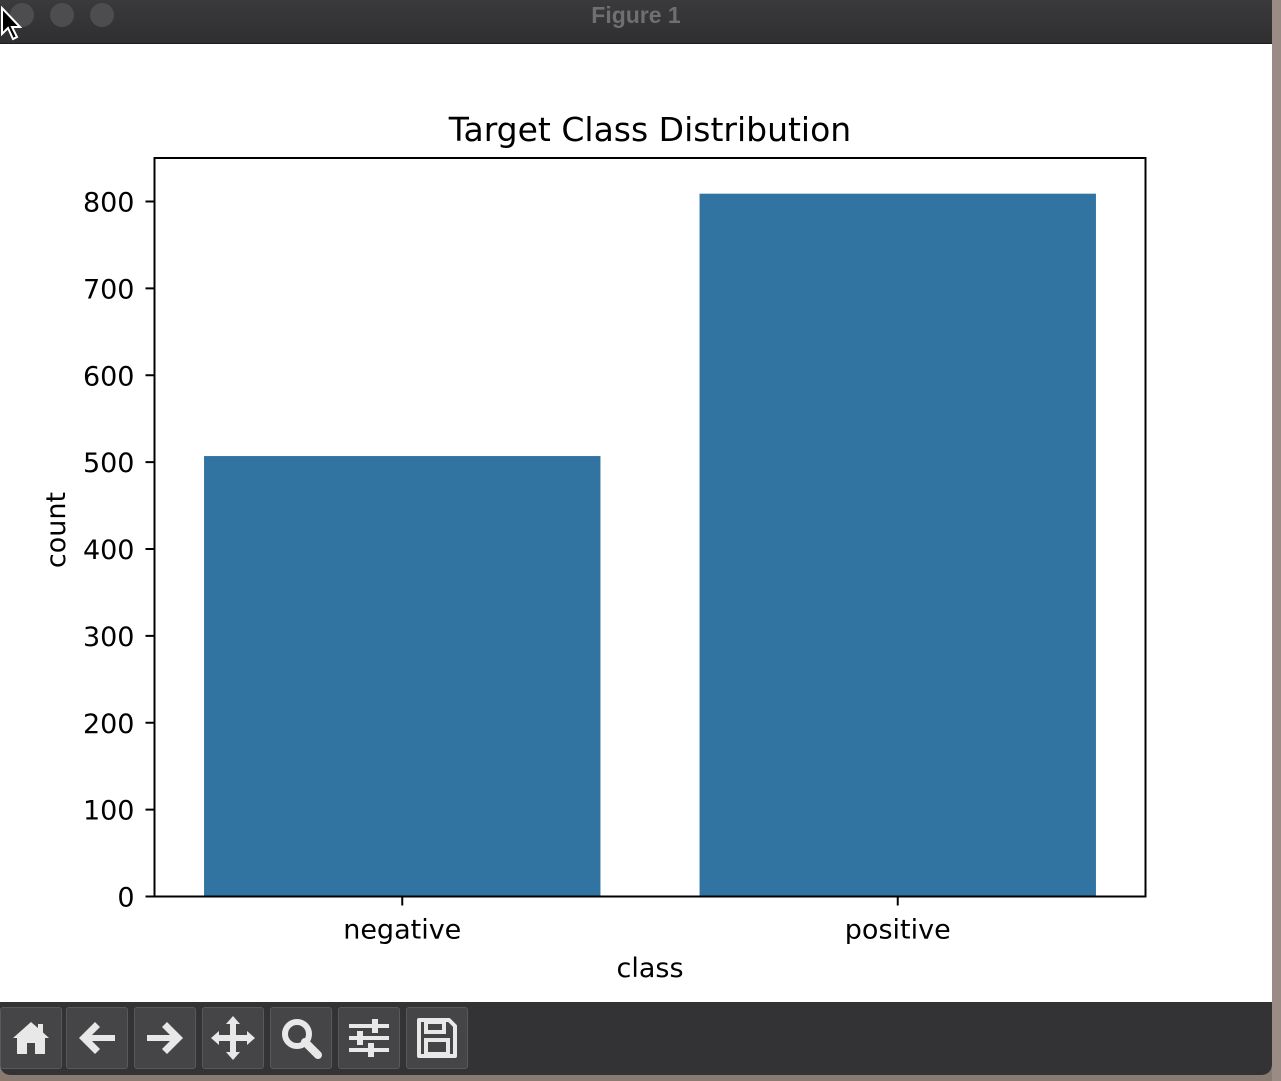 This screenshot has height=1081, width=1281. I want to click on zoom-window-button, so click(102, 15).